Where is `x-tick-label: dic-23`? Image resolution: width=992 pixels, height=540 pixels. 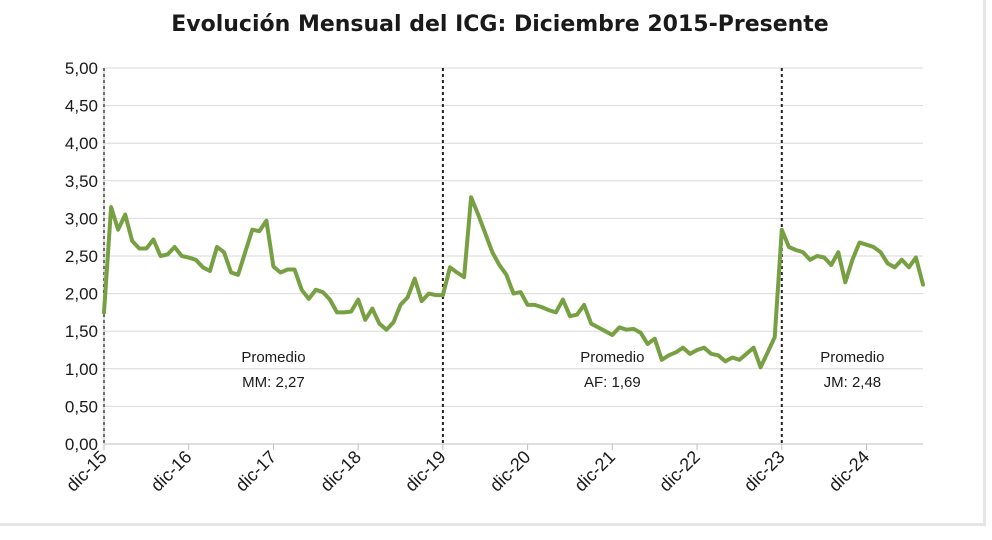 x-tick-label: dic-23 is located at coordinates (764, 471).